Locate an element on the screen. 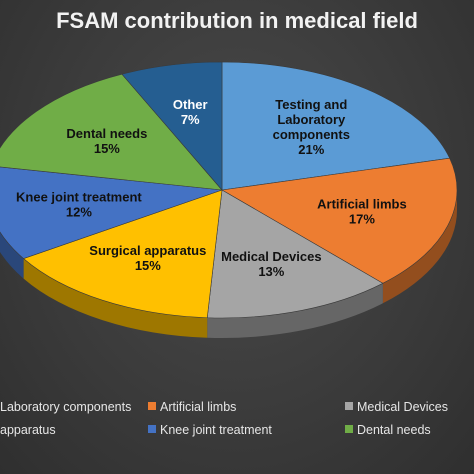  slice-category-label: components is located at coordinates (311, 134).